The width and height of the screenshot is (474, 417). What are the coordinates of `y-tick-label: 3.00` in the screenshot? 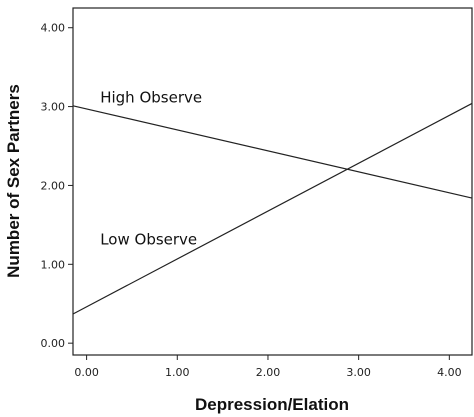 It's located at (53, 107).